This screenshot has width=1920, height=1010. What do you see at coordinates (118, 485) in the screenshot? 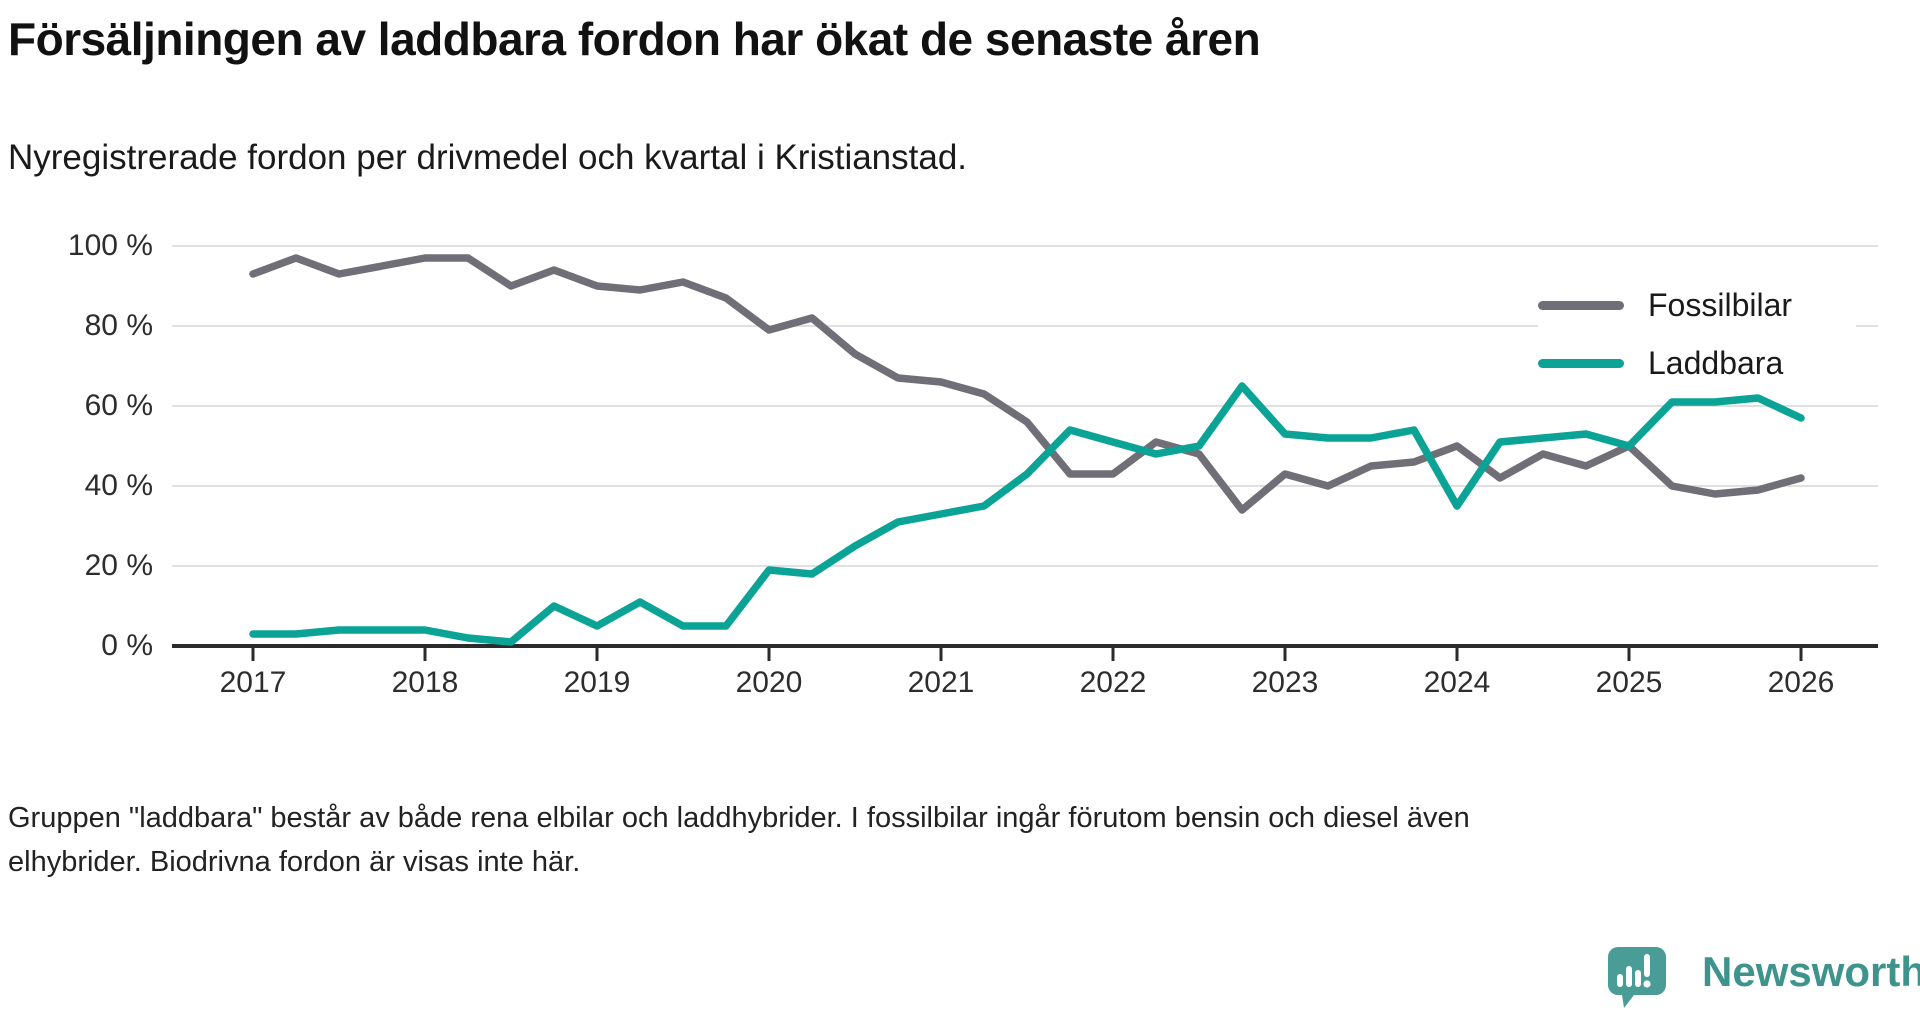
I see `y-tick-label-40%: 40 %` at bounding box center [118, 485].